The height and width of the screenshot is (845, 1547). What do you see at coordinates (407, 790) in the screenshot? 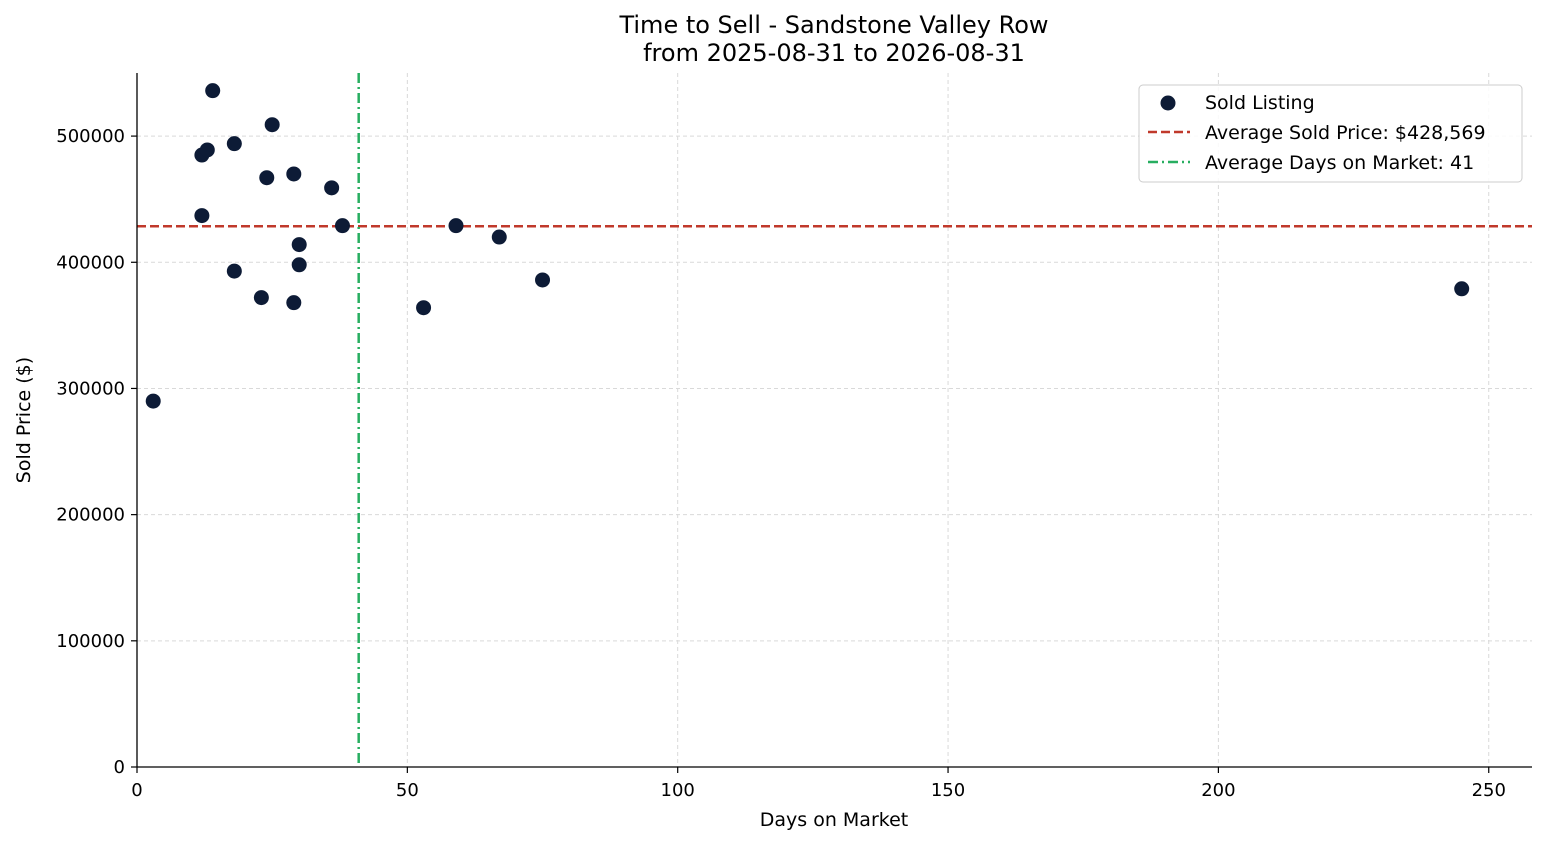
I see `x-tick-label: 50` at bounding box center [407, 790].